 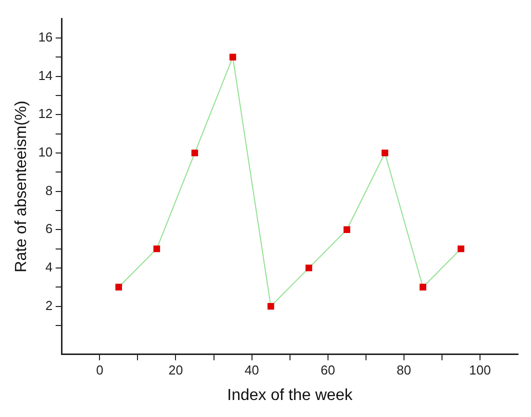 I want to click on y-tick-label: 2, so click(x=49, y=305).